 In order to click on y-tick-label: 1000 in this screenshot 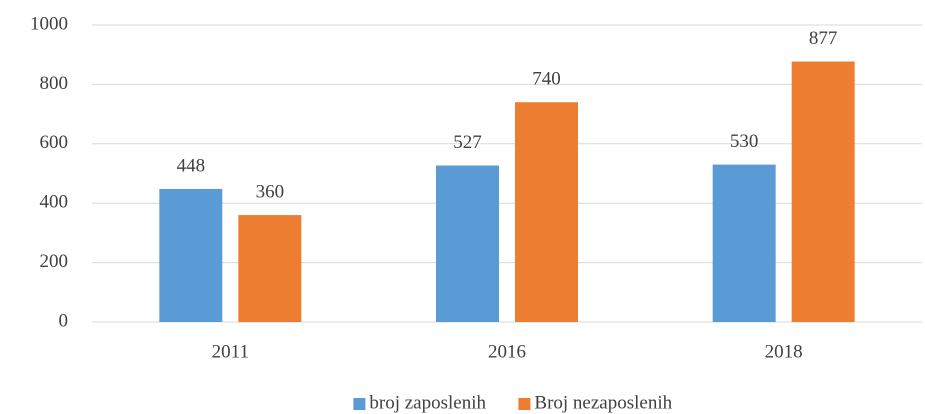, I will do `click(49, 23)`.